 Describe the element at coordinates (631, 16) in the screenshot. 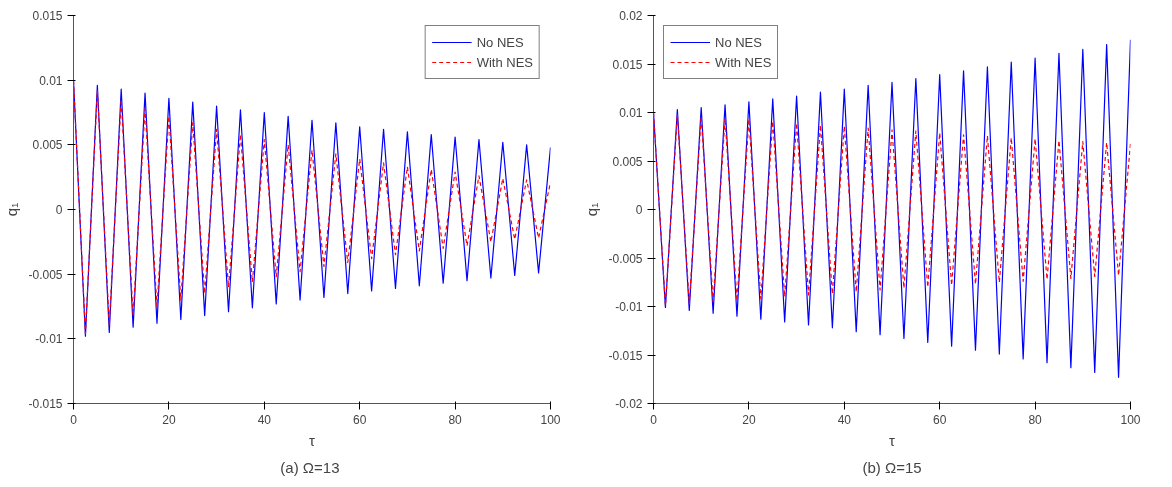

I see `y-tick-label: 0.02` at that location.